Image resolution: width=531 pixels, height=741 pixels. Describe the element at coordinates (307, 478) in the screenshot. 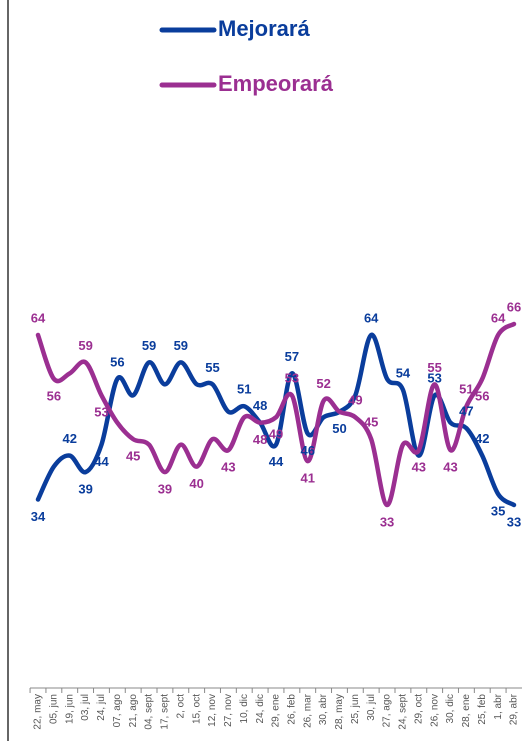

I see `data-label: 41` at that location.